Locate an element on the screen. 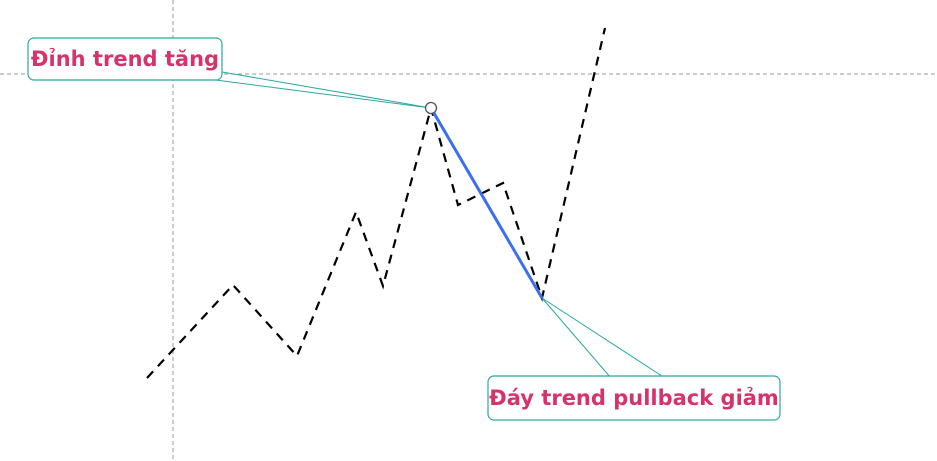 The width and height of the screenshot is (937, 461). bottom-callout-line is located at coordinates (576, 338).